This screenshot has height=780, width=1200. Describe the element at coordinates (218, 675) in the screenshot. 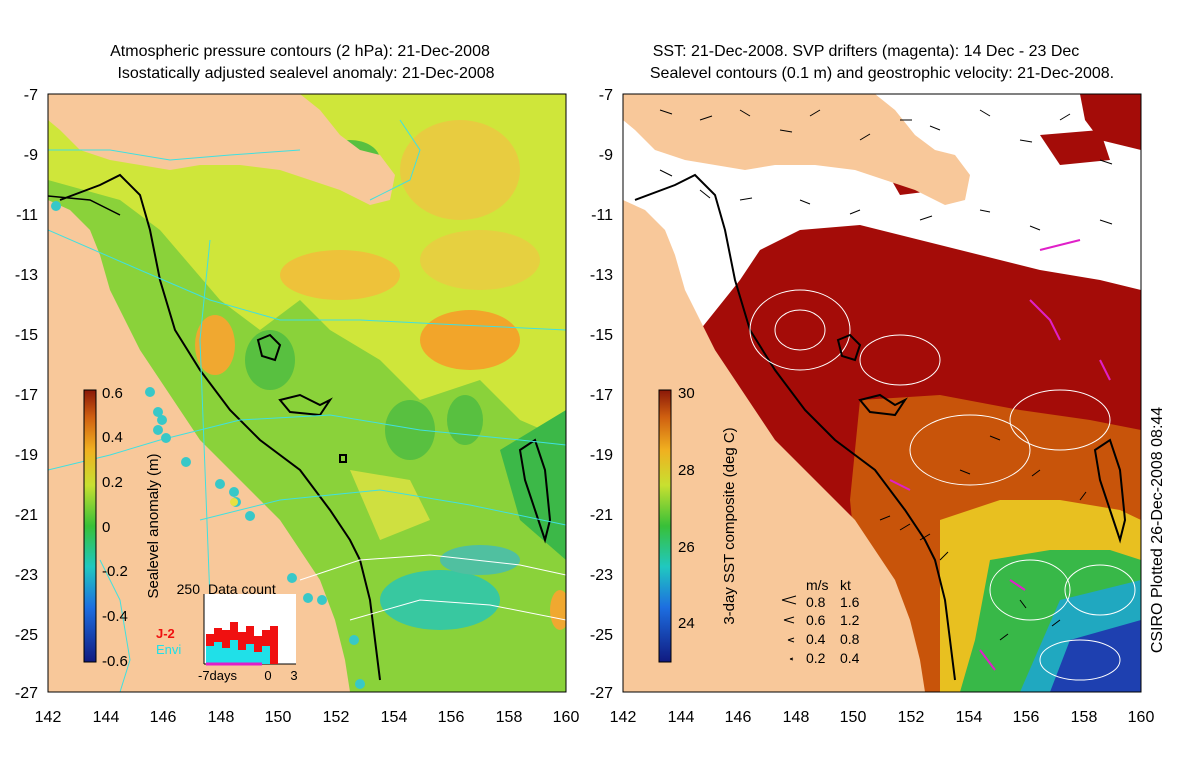

I see `inset-x-tick: -7days` at that location.